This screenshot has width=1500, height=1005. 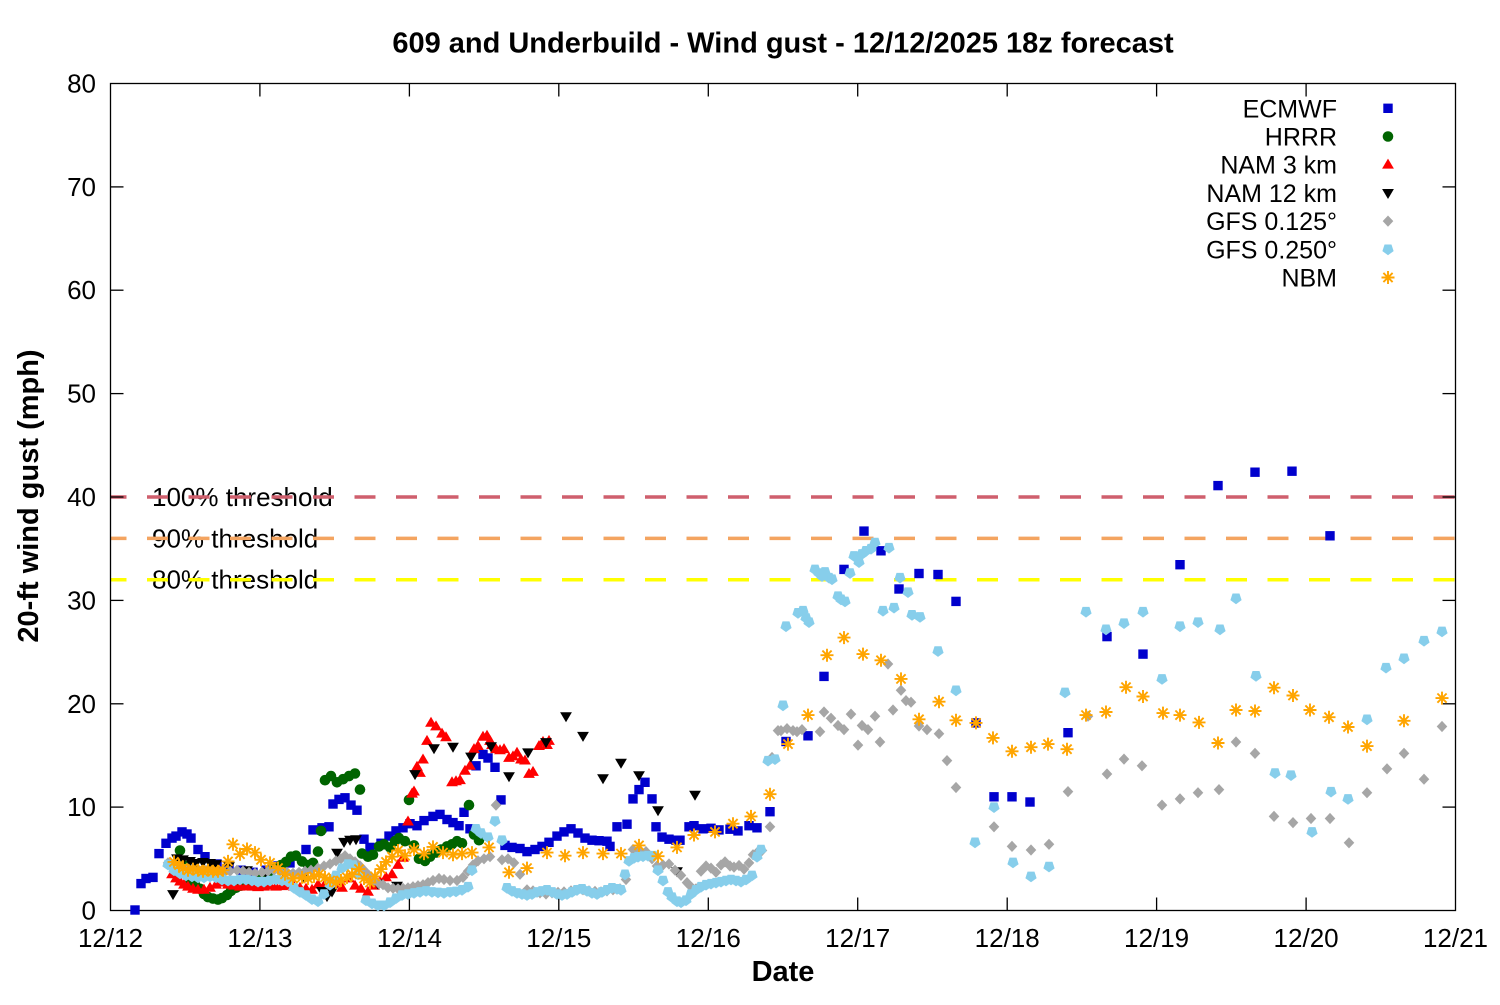 I want to click on svg-text: 12/21, so click(x=1455, y=938).